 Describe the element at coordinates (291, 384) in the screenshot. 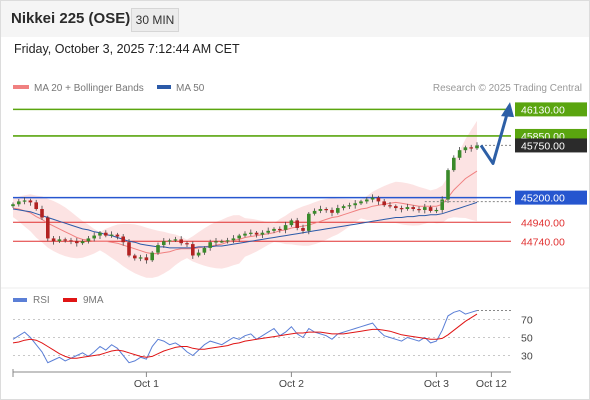

I see `x-tick-label: Oct 2` at that location.